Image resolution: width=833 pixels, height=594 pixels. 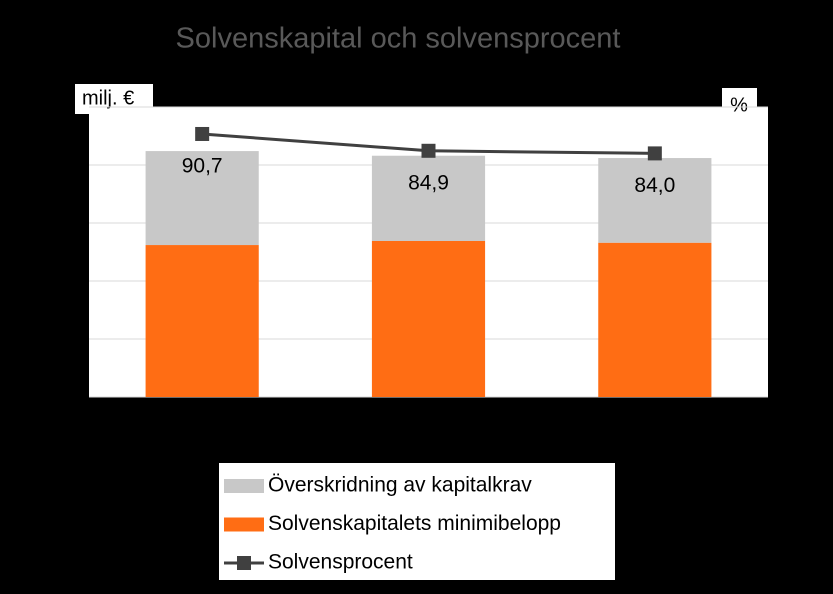 What do you see at coordinates (398, 39) in the screenshot?
I see `chart-title: Solvenskapital och solvensprocent` at bounding box center [398, 39].